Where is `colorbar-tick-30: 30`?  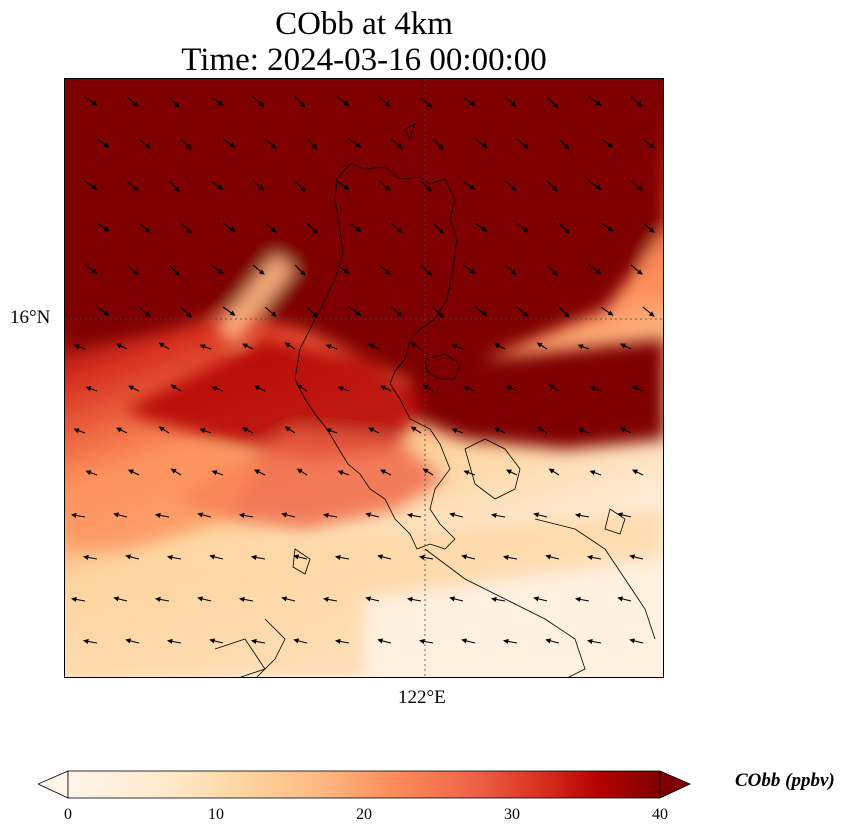 colorbar-tick-30: 30 is located at coordinates (512, 814).